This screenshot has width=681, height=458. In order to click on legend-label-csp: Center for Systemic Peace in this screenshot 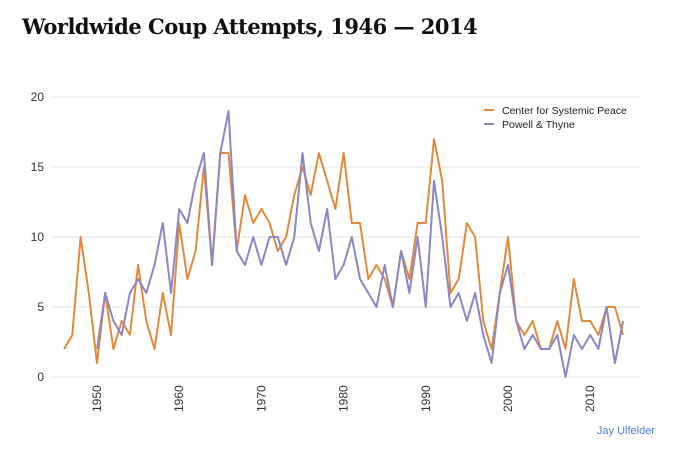, I will do `click(564, 111)`.